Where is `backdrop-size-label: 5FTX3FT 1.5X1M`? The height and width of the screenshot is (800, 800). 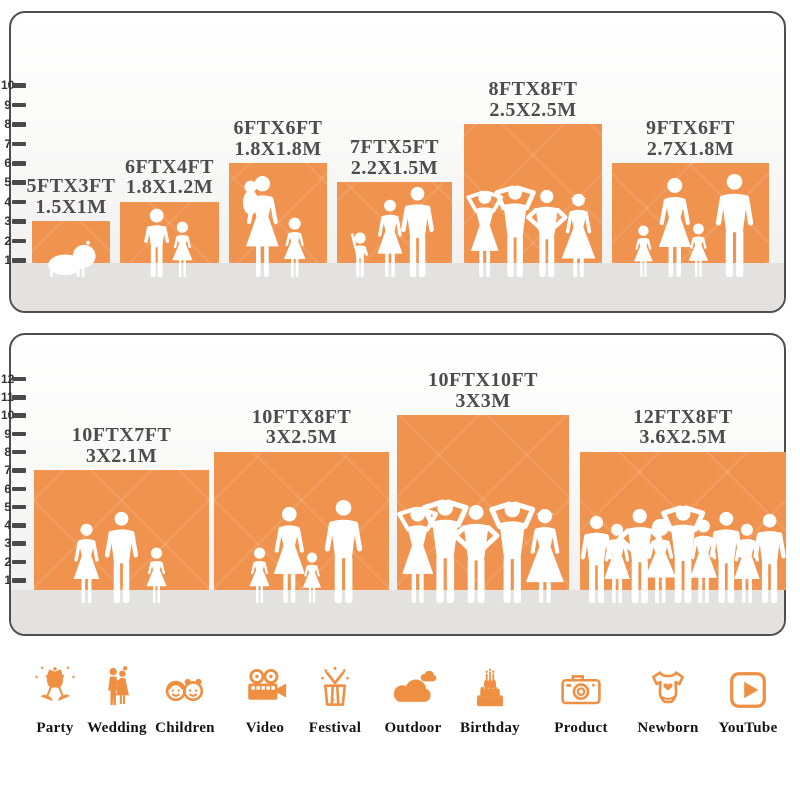 backdrop-size-label: 5FTX3FT 1.5X1M is located at coordinates (71, 196).